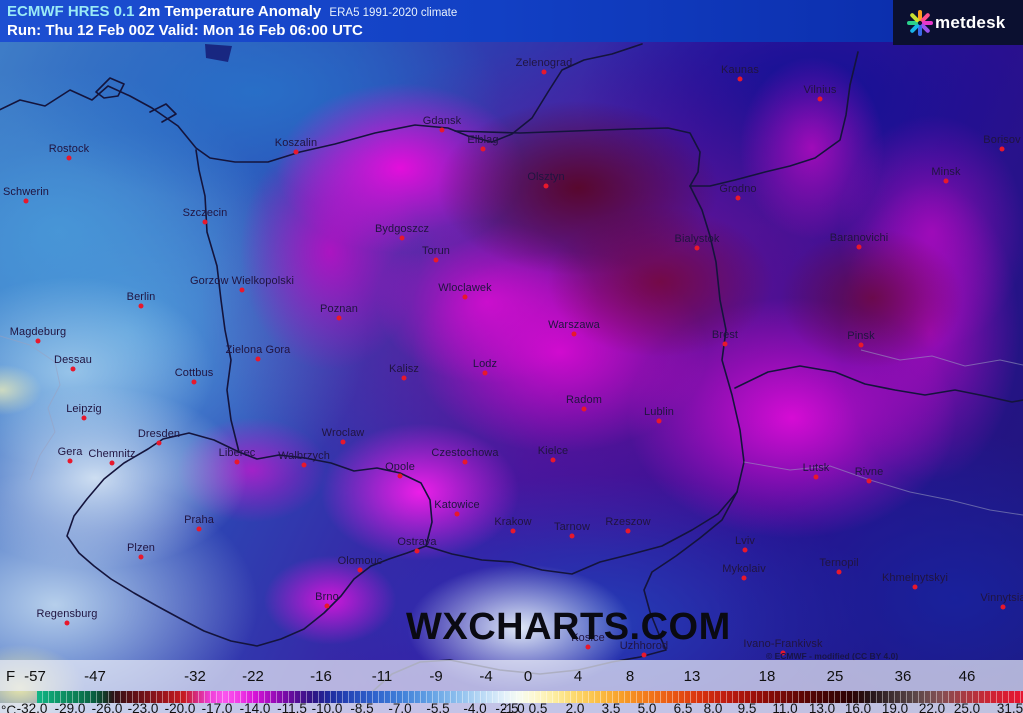 The height and width of the screenshot is (713, 1023). Describe the element at coordinates (199, 520) in the screenshot. I see `city-label: Praha` at that location.